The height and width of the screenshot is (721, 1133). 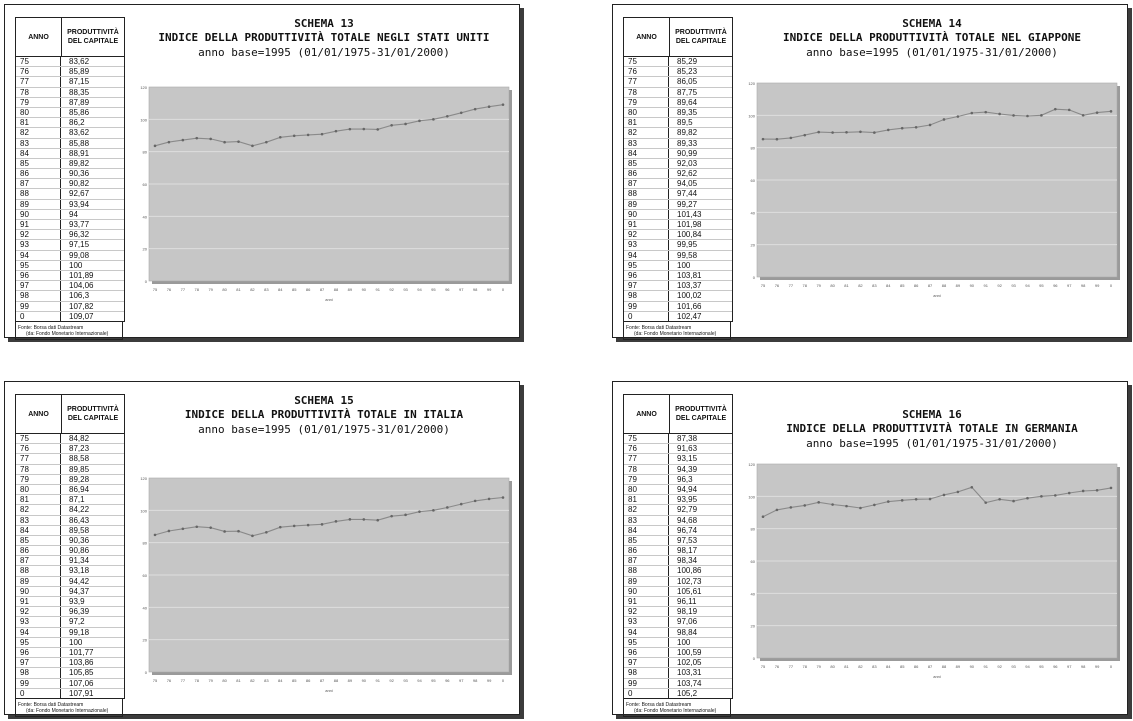 I want to click on cell-year: 86, so click(x=646, y=551).